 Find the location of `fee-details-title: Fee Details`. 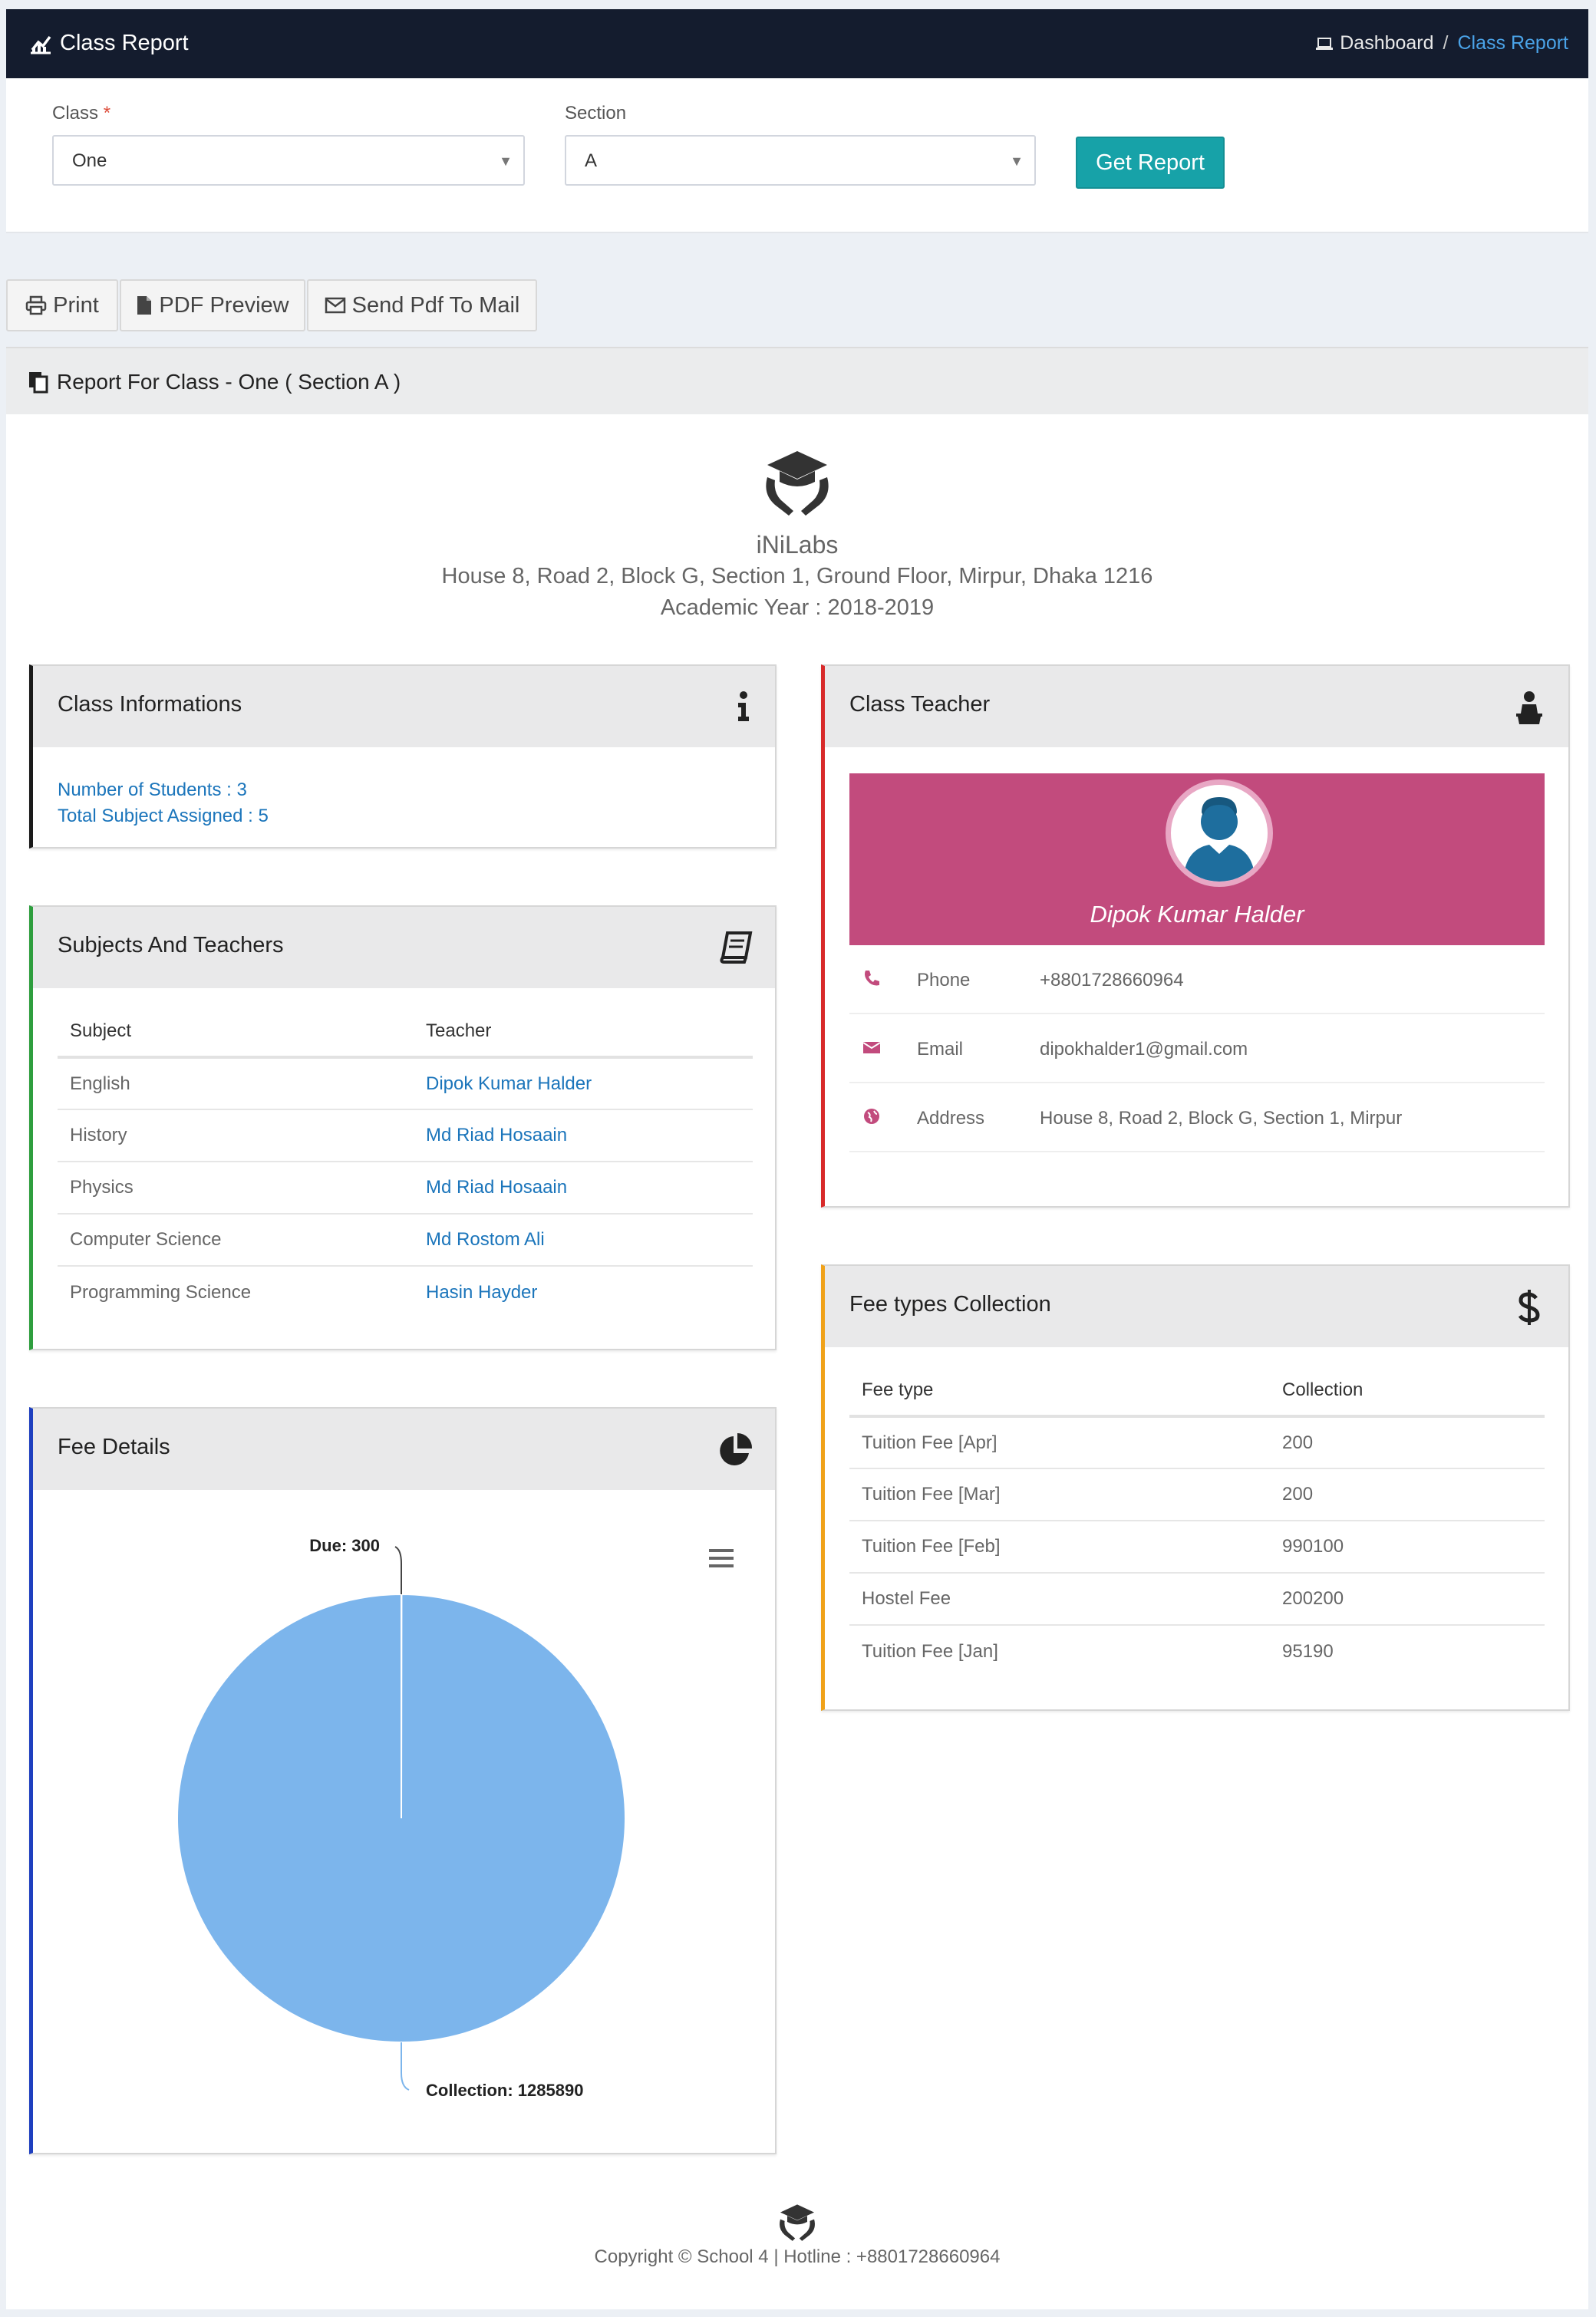

fee-details-title: Fee Details is located at coordinates (114, 1447).